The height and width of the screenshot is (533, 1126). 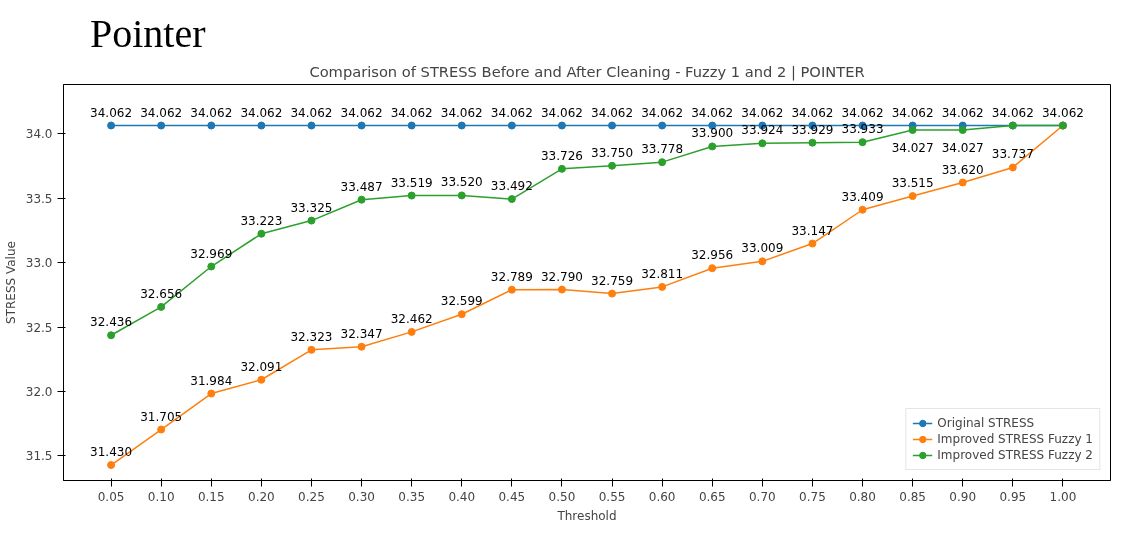 I want to click on data-label: 33.933, so click(x=862, y=129).